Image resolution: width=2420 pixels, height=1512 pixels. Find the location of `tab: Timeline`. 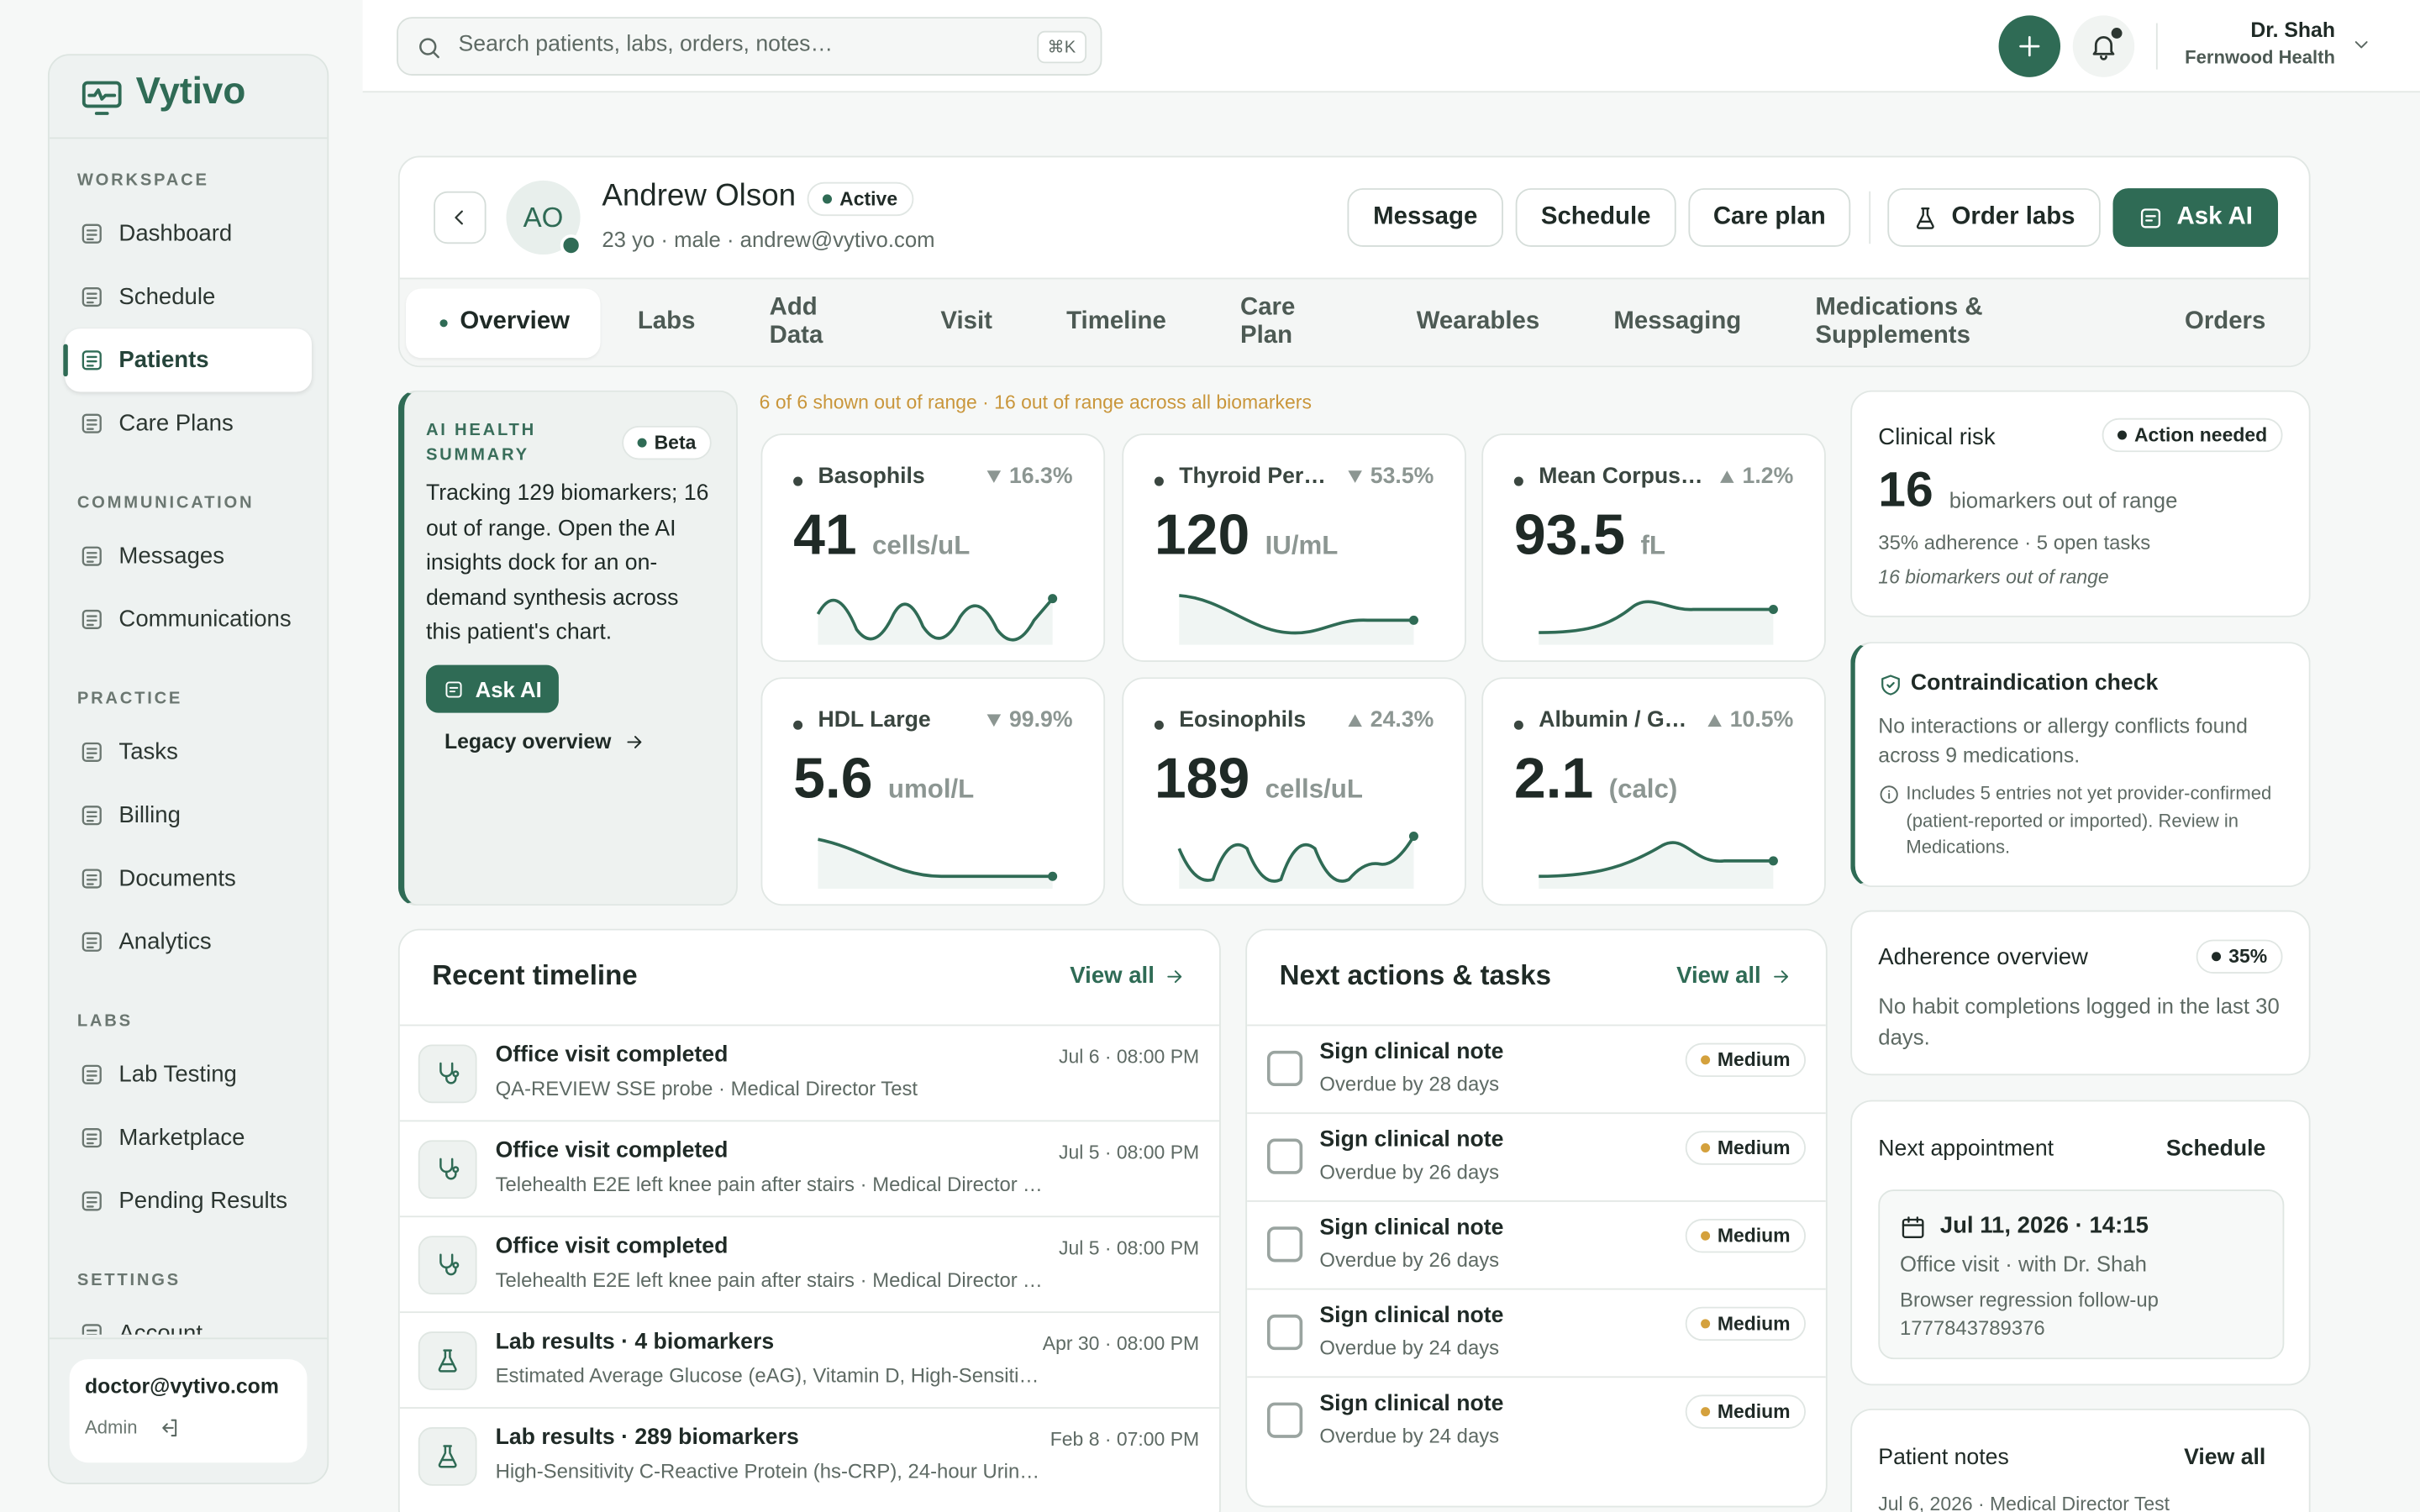

tab: Timeline is located at coordinates (1116, 323).